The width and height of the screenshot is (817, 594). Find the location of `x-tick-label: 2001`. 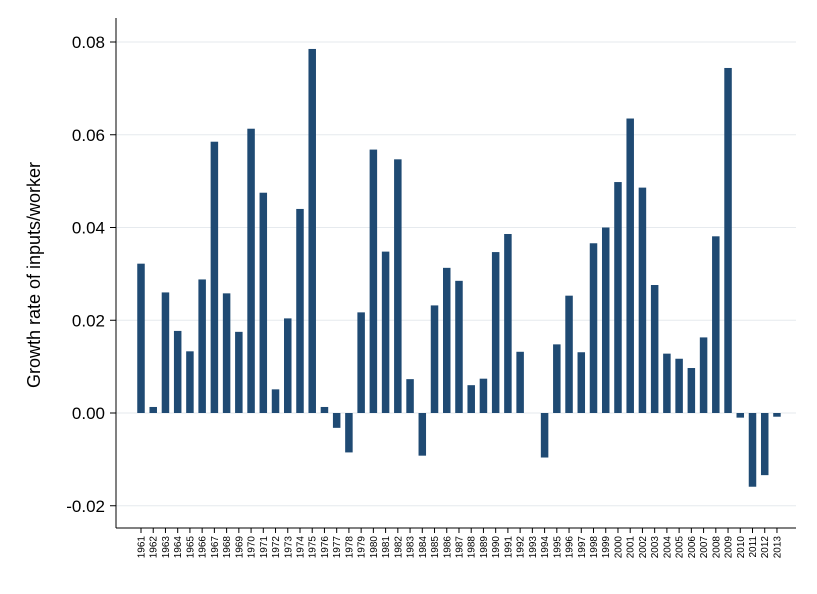

x-tick-label: 2001 is located at coordinates (631, 547).